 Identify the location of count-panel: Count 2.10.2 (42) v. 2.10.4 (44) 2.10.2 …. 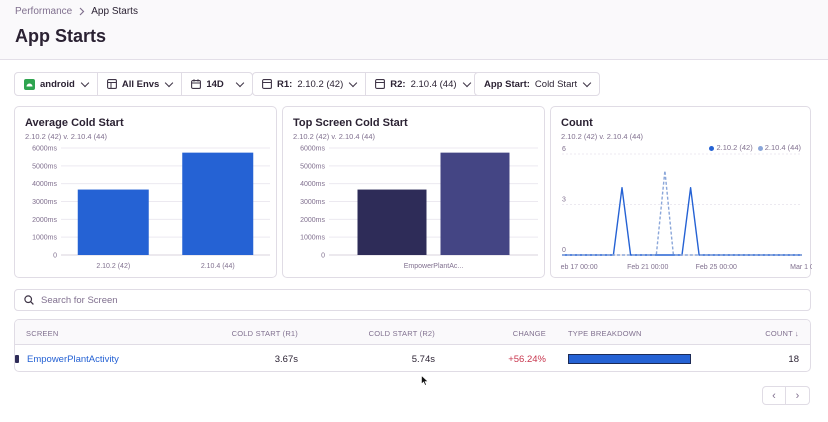
(681, 192).